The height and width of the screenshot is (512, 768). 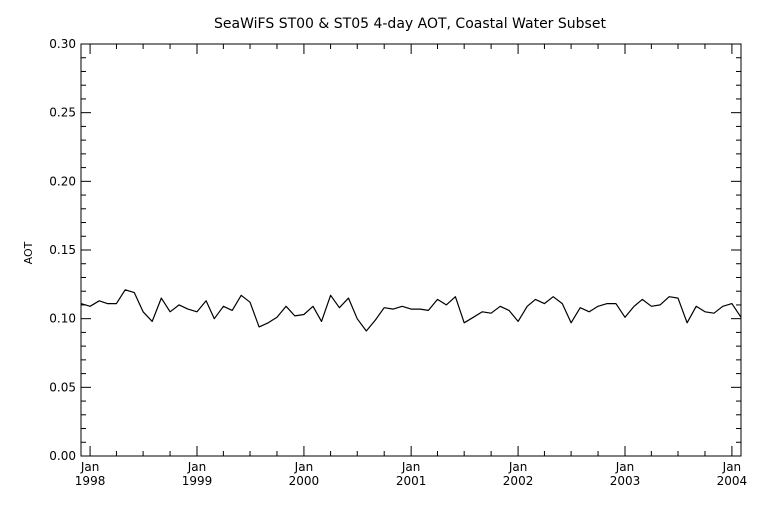 I want to click on y-tick-label: 0.00, so click(x=62, y=456).